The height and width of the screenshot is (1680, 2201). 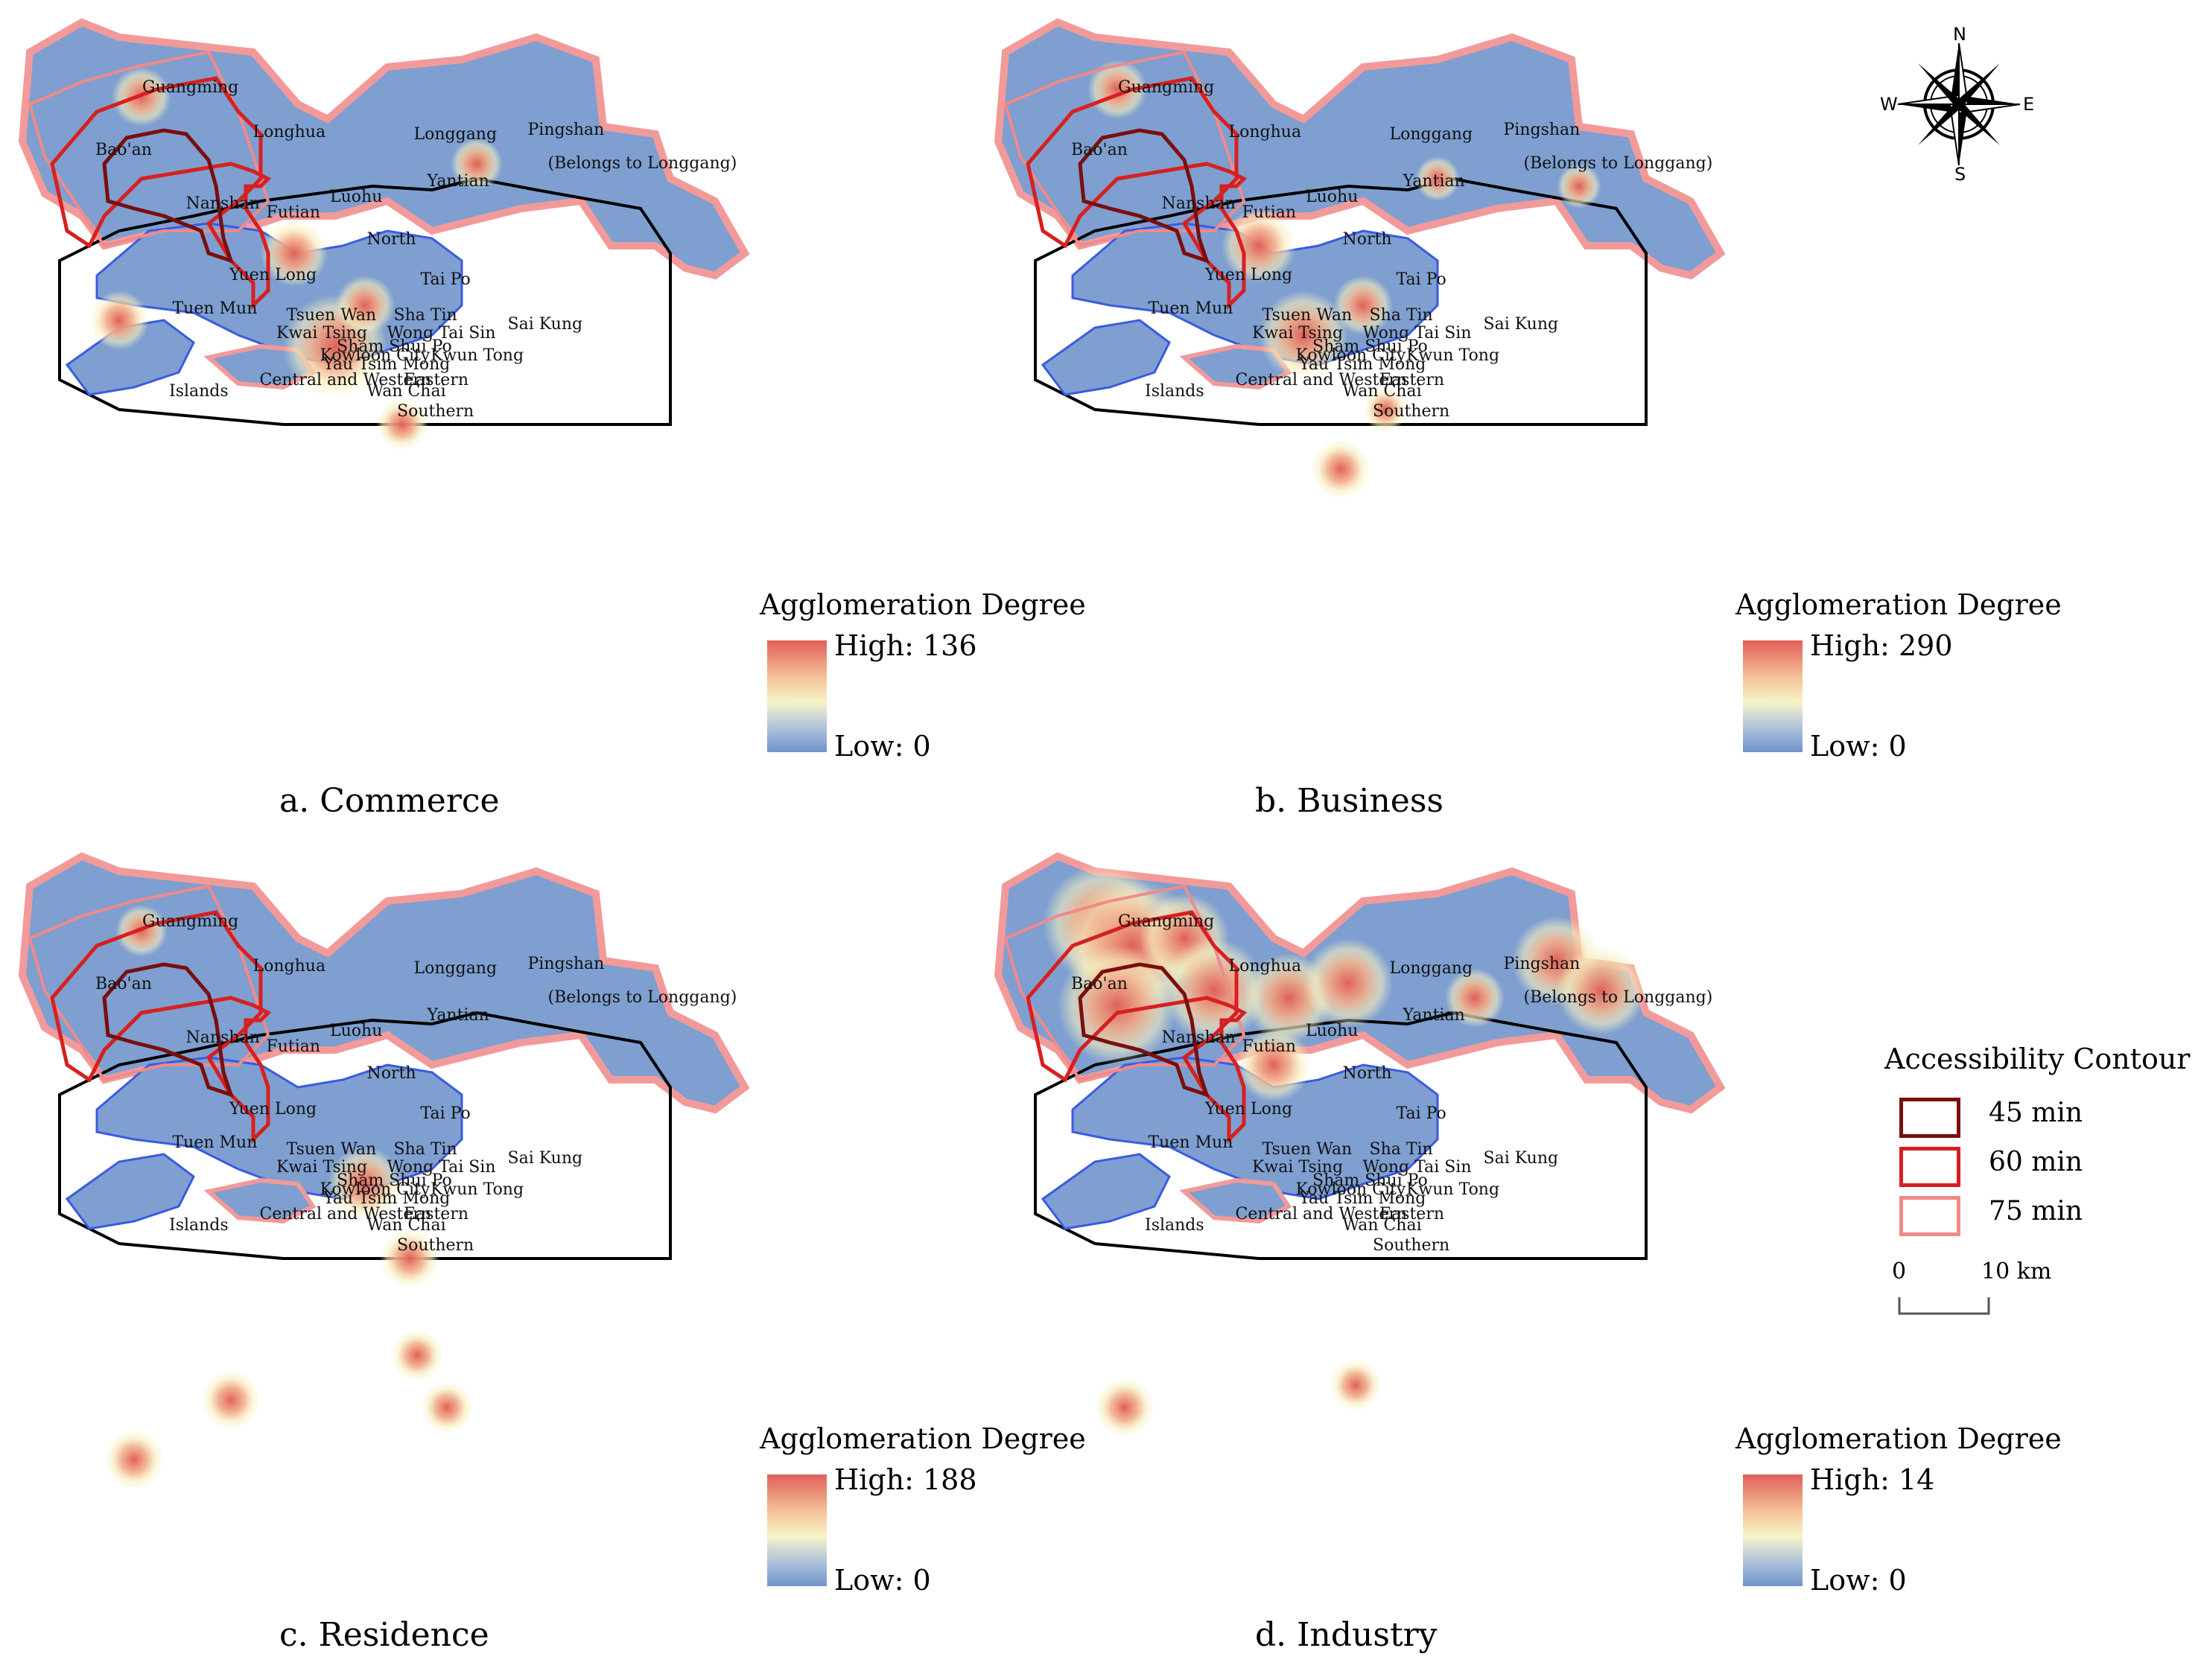 I want to click on access-legend-label: 60 min, so click(x=2036, y=1162).